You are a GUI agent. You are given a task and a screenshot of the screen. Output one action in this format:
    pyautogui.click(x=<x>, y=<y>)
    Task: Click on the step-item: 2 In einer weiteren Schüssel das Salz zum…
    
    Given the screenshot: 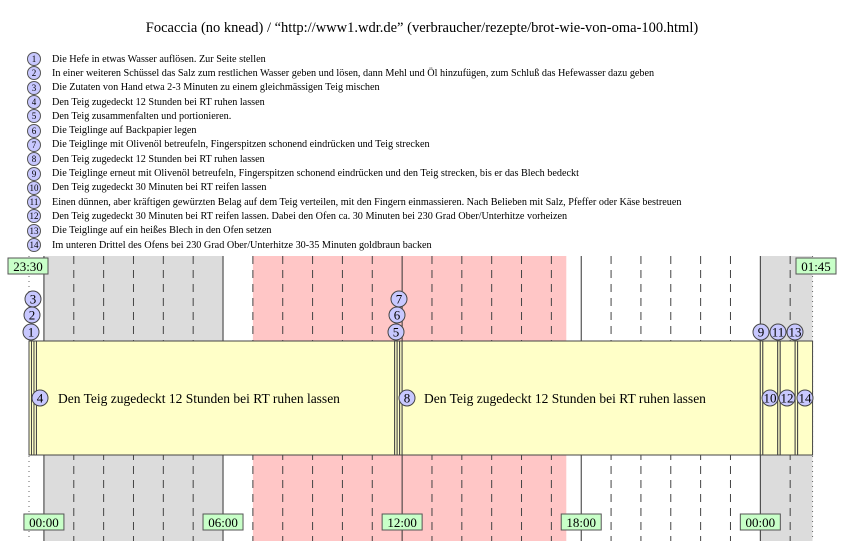 What is the action you would take?
    pyautogui.click(x=354, y=73)
    